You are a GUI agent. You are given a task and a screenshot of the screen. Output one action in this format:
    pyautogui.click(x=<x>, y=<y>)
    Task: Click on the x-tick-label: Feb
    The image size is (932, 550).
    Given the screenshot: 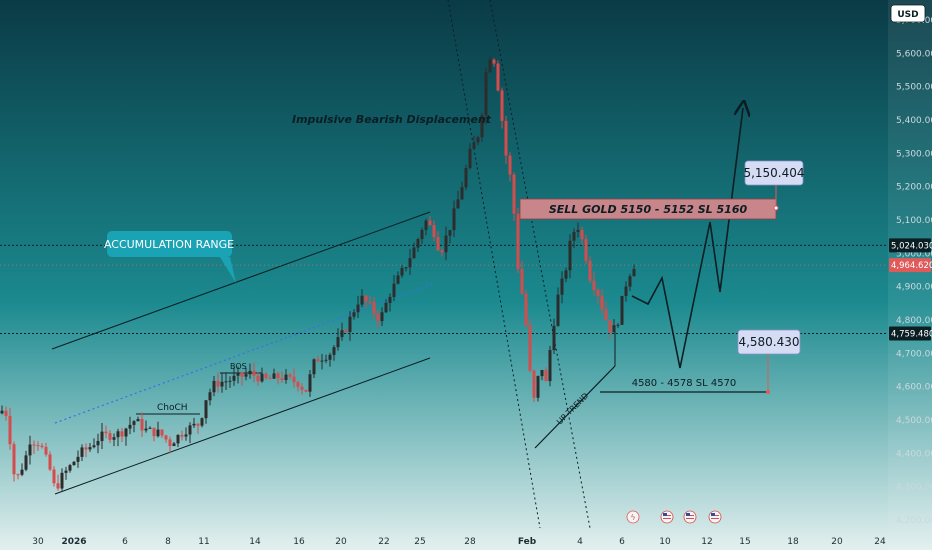 What is the action you would take?
    pyautogui.click(x=527, y=542)
    